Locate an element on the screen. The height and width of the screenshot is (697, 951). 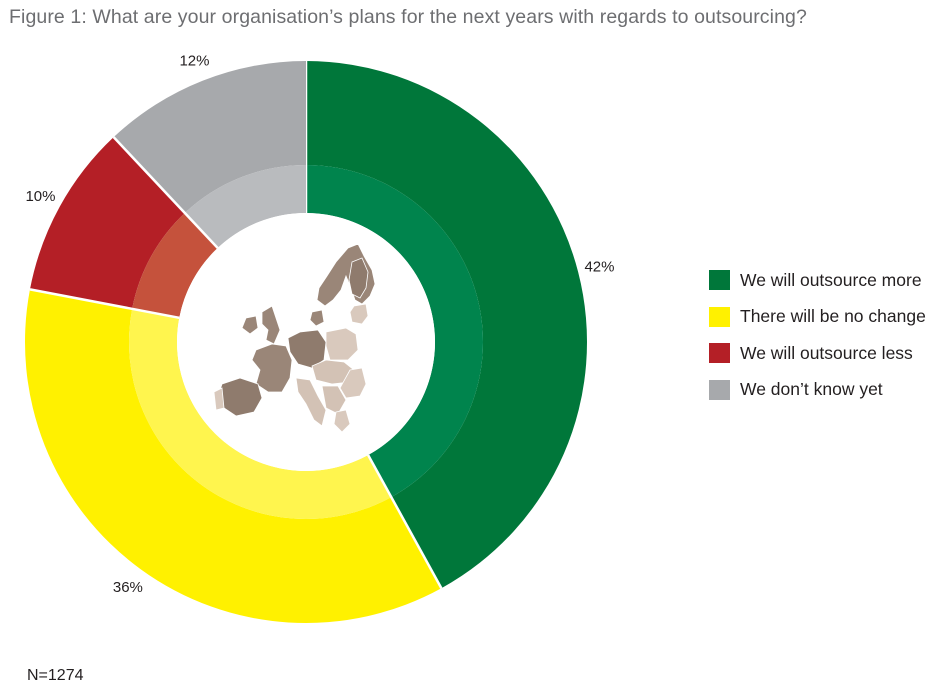
slice-outer-outsource-less is located at coordinates (107, 223).